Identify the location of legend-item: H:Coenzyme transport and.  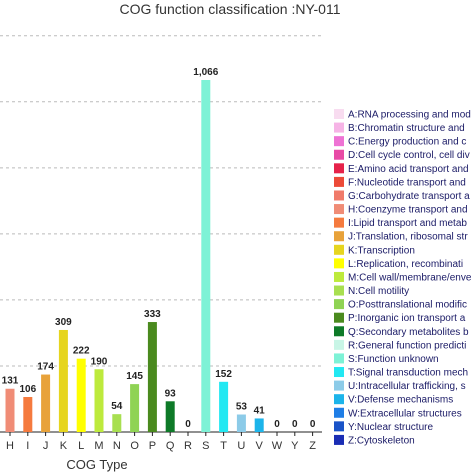
(401, 210).